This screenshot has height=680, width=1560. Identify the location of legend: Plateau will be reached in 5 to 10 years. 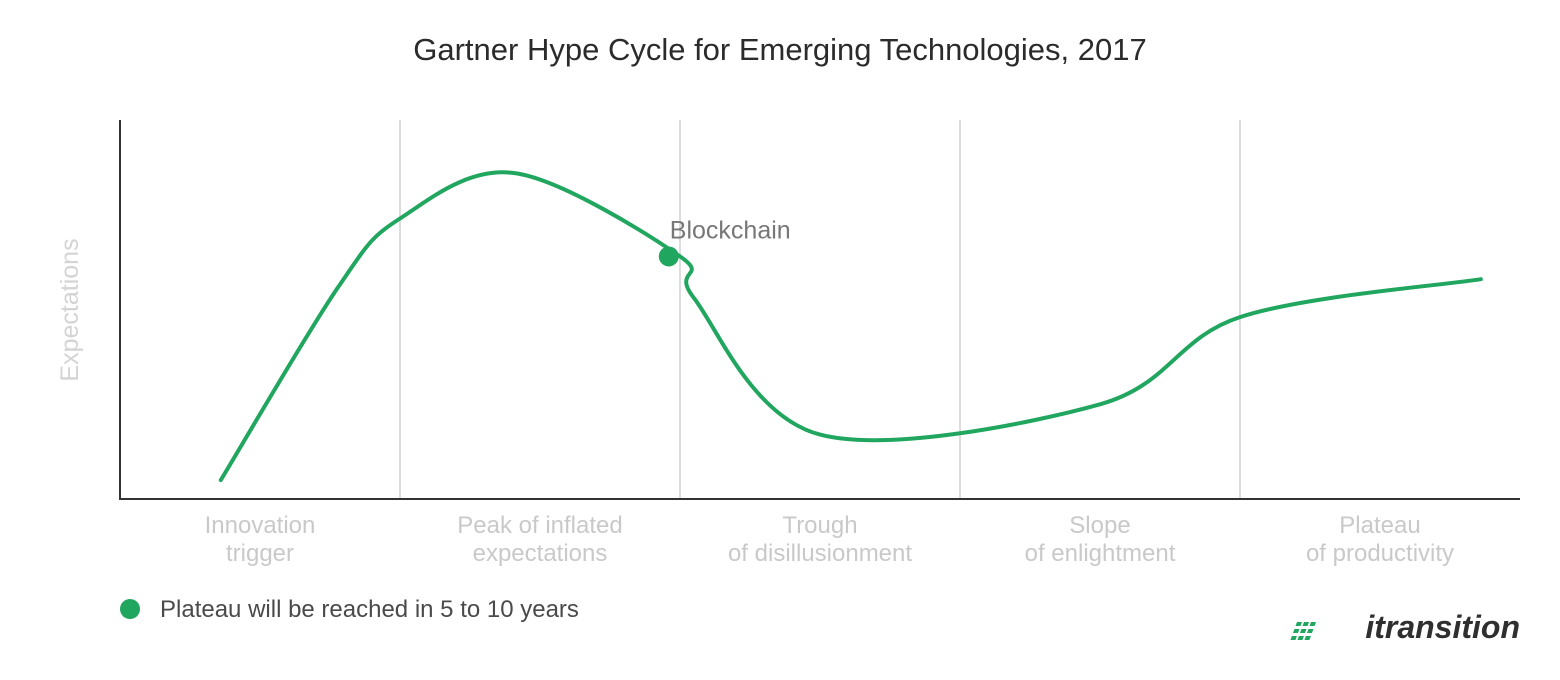
(349, 609).